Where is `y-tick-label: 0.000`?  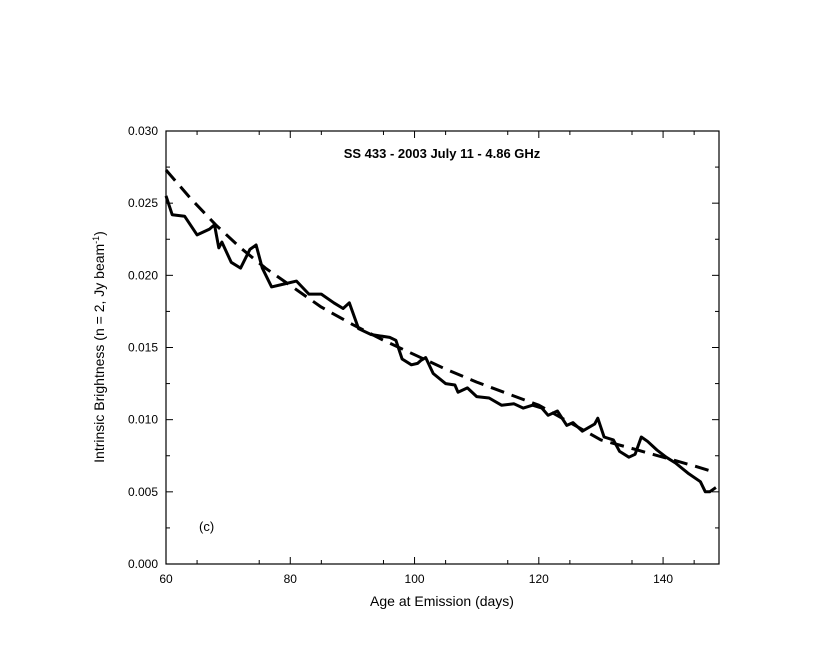
y-tick-label: 0.000 is located at coordinates (143, 564).